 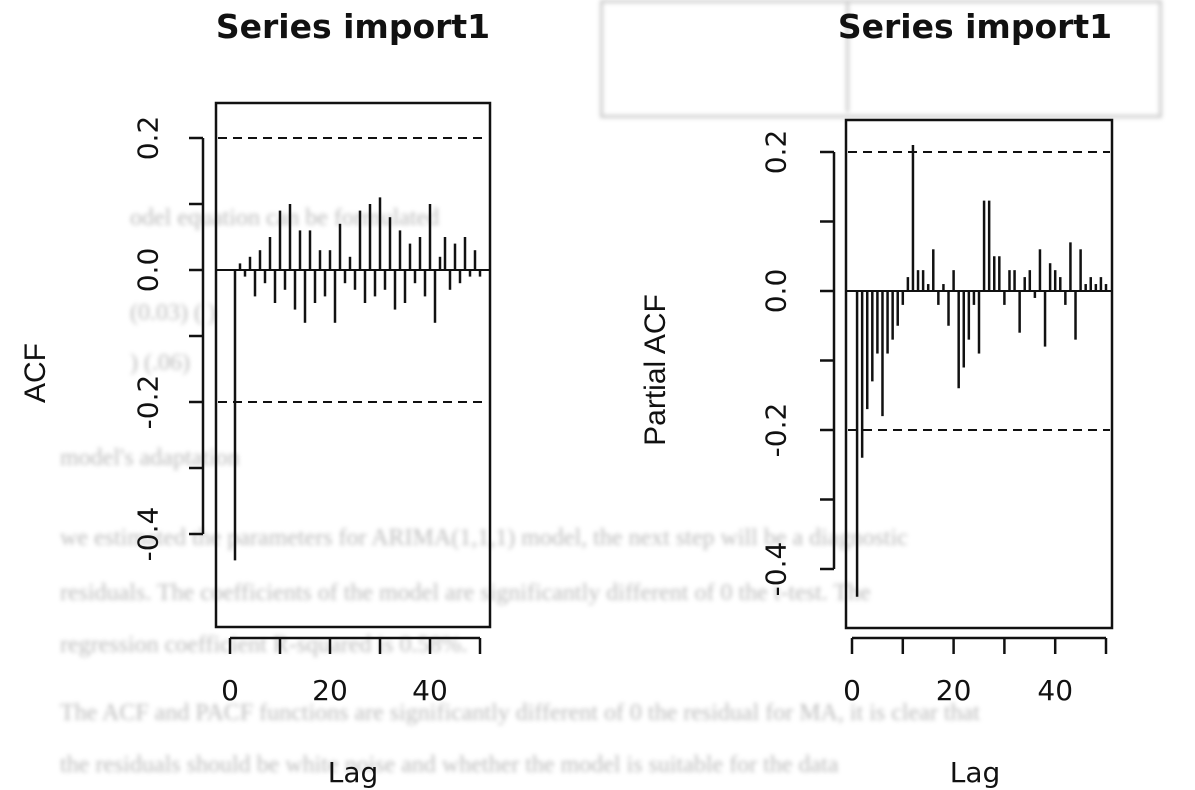 What do you see at coordinates (160, 363) in the screenshot?
I see `background-text-line: ) (.06)` at bounding box center [160, 363].